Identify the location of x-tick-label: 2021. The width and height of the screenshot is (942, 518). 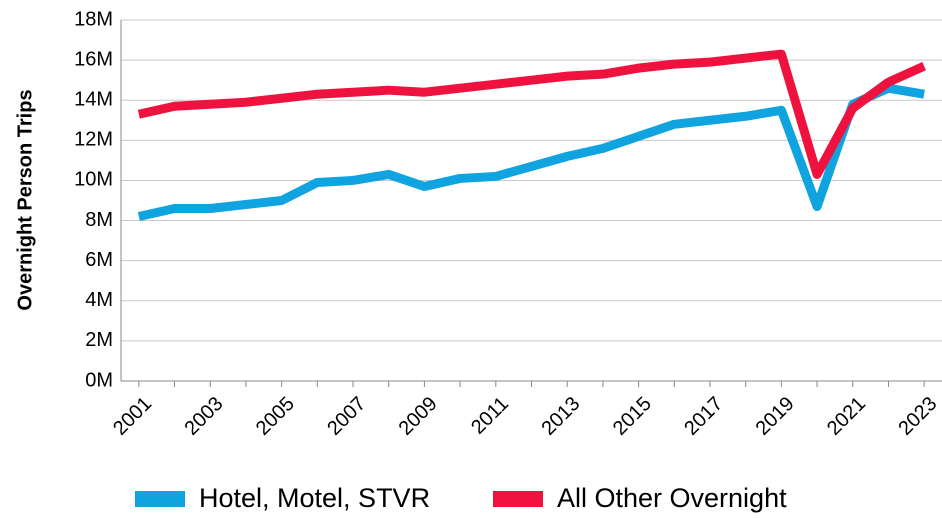
(846, 416).